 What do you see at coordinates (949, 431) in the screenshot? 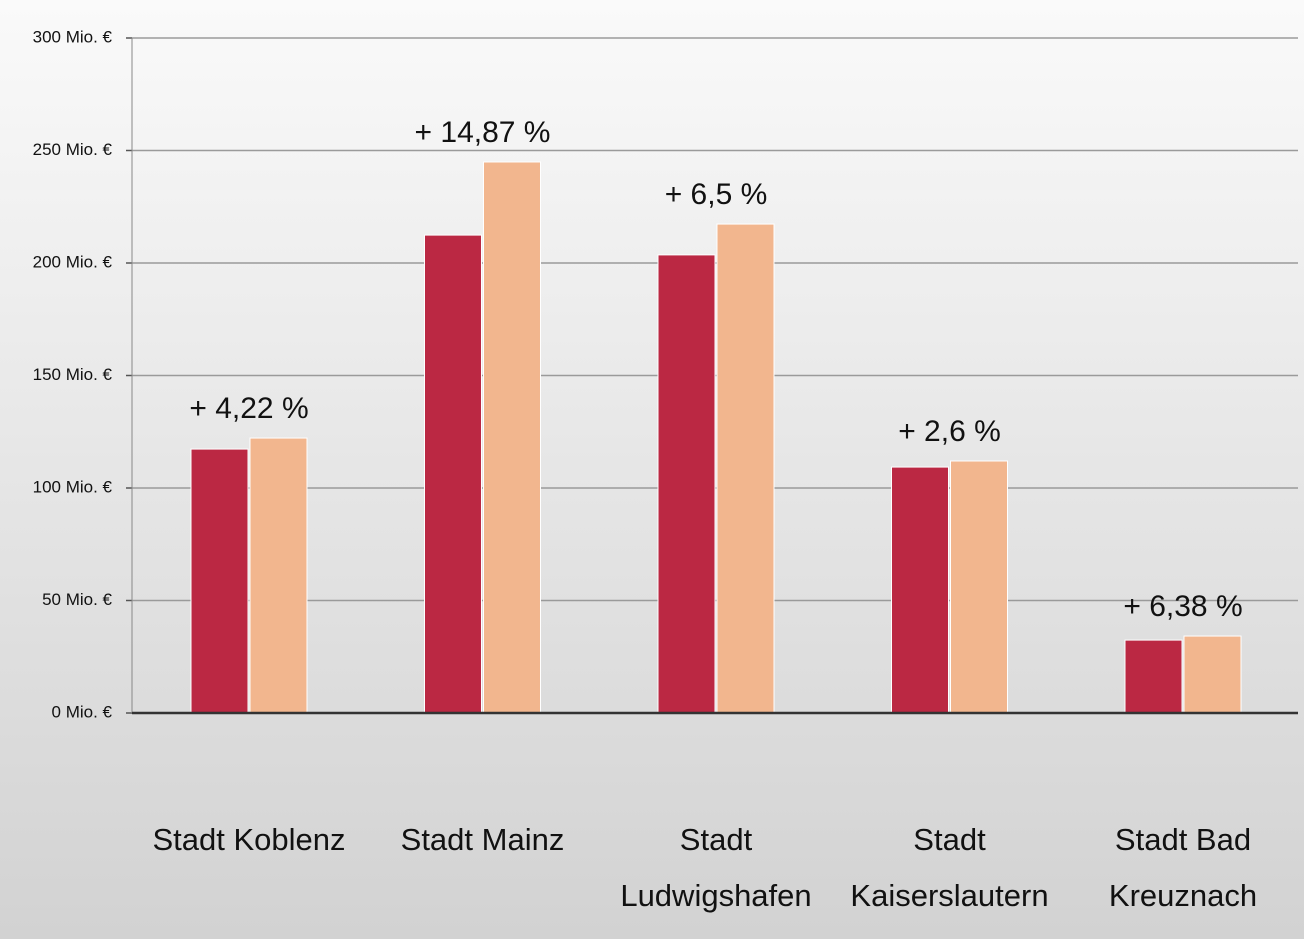
I see `annotation: + 2,6 %` at bounding box center [949, 431].